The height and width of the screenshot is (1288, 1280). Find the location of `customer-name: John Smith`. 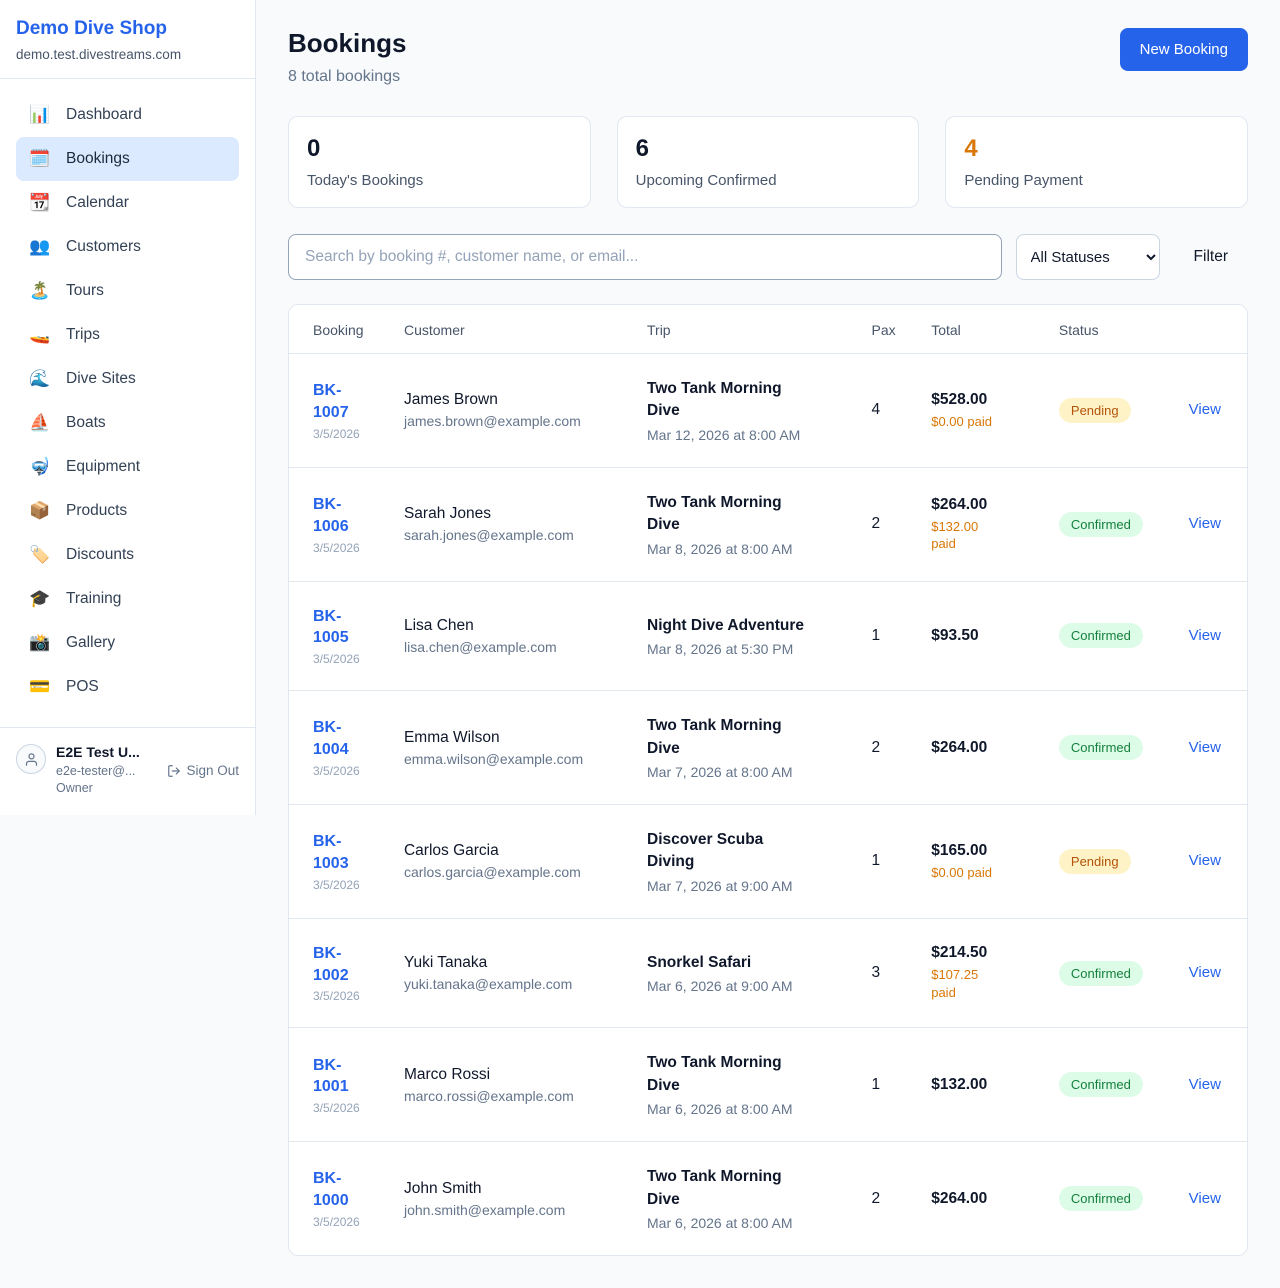

customer-name: John Smith is located at coordinates (442, 1188).